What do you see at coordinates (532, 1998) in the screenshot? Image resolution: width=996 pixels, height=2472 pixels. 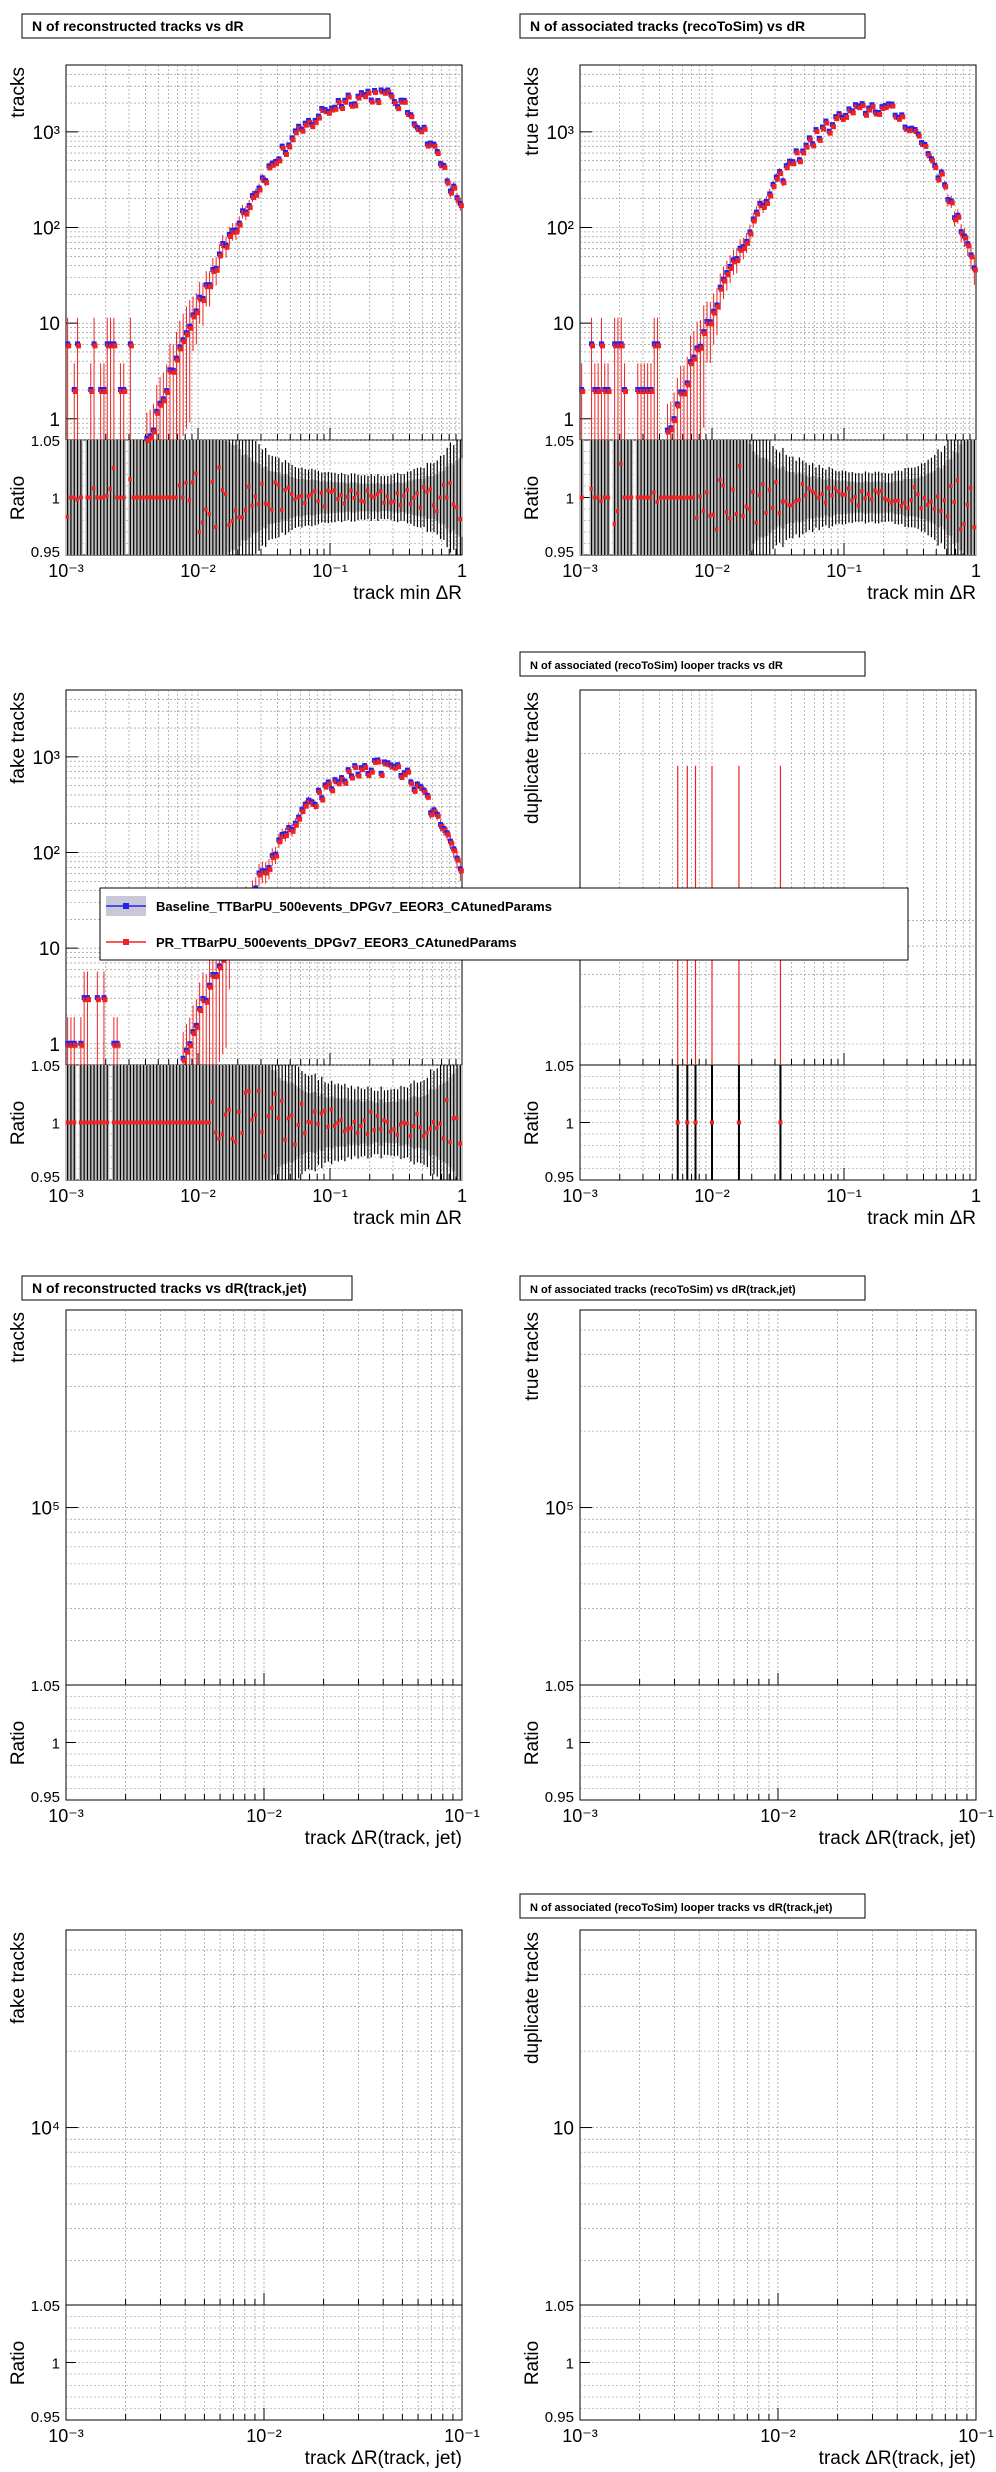 I see `y-axis-label: duplicate tracks` at bounding box center [532, 1998].